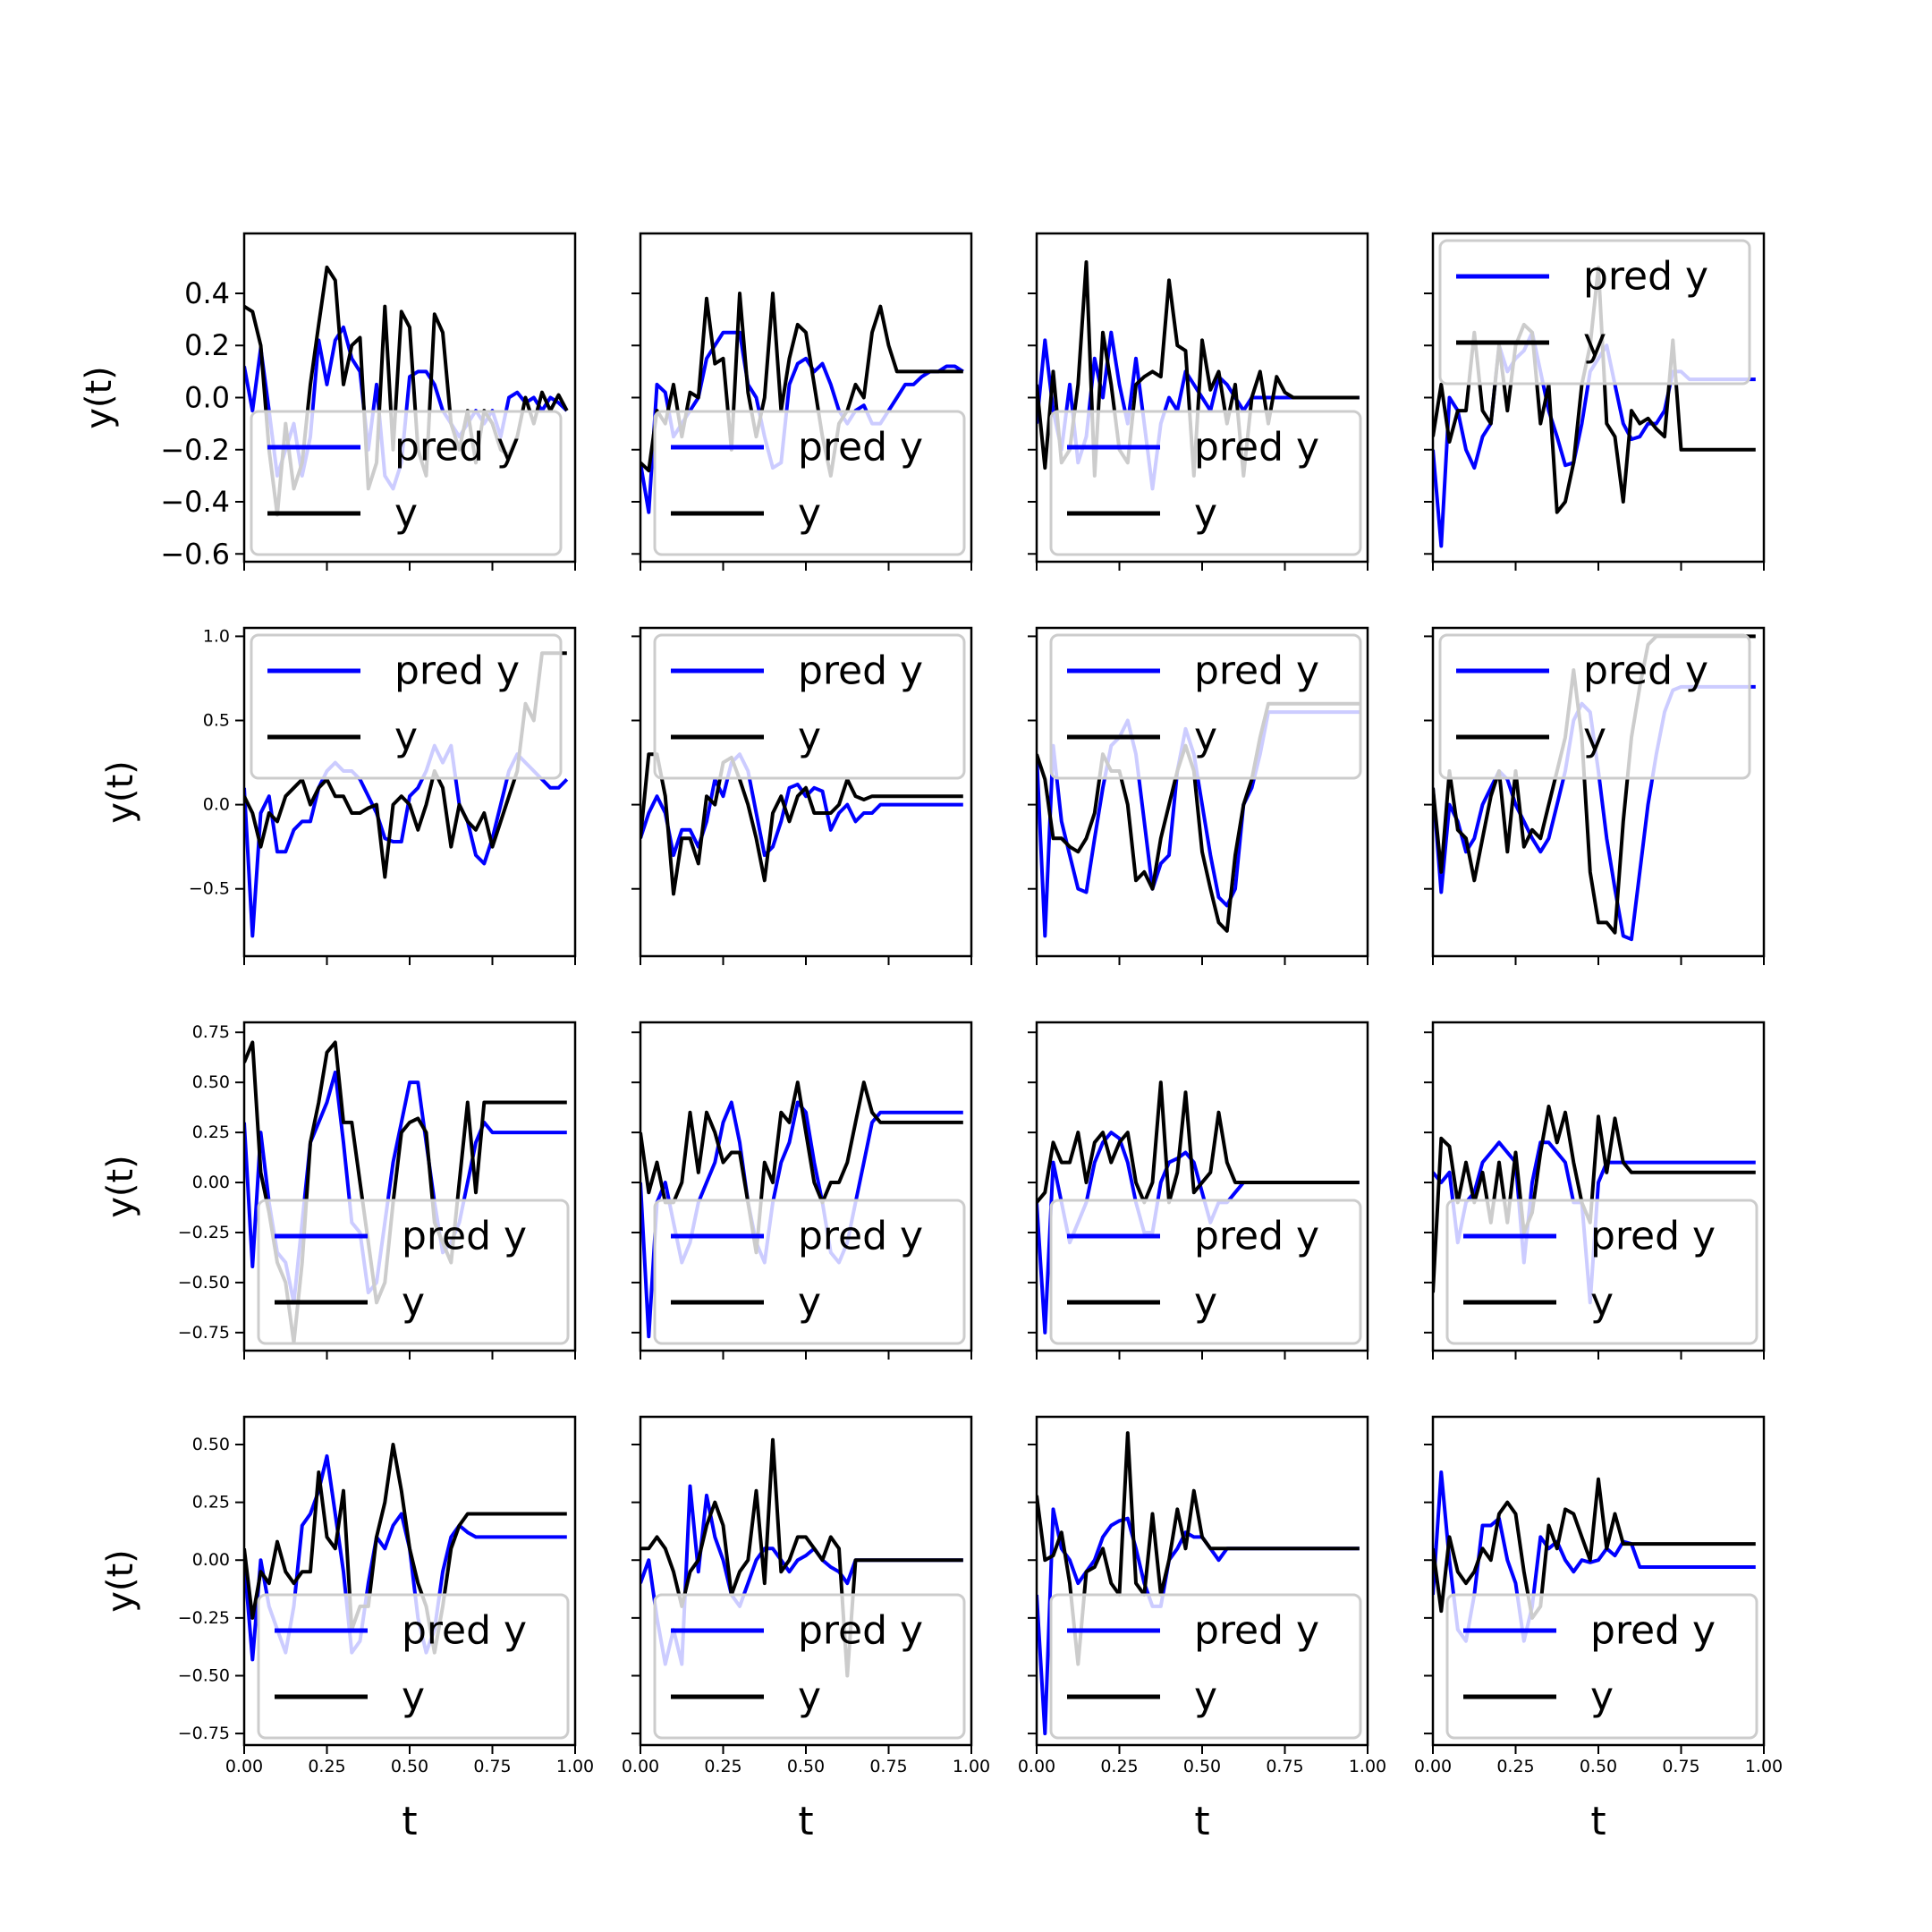 This screenshot has height=1932, width=1932. What do you see at coordinates (806, 1766) in the screenshot?
I see `x-tick-label: 0.50` at bounding box center [806, 1766].